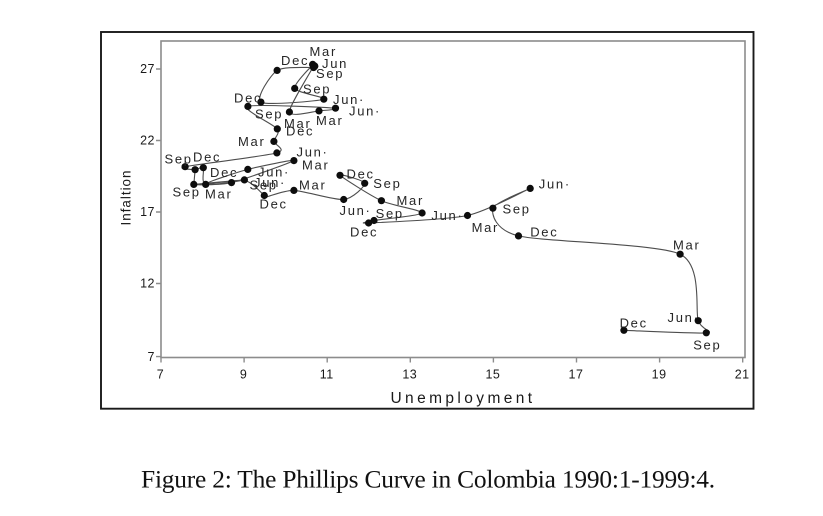 Image resolution: width=823 pixels, height=516 pixels. Describe the element at coordinates (659, 375) in the screenshot. I see `svg-text: 19` at that location.